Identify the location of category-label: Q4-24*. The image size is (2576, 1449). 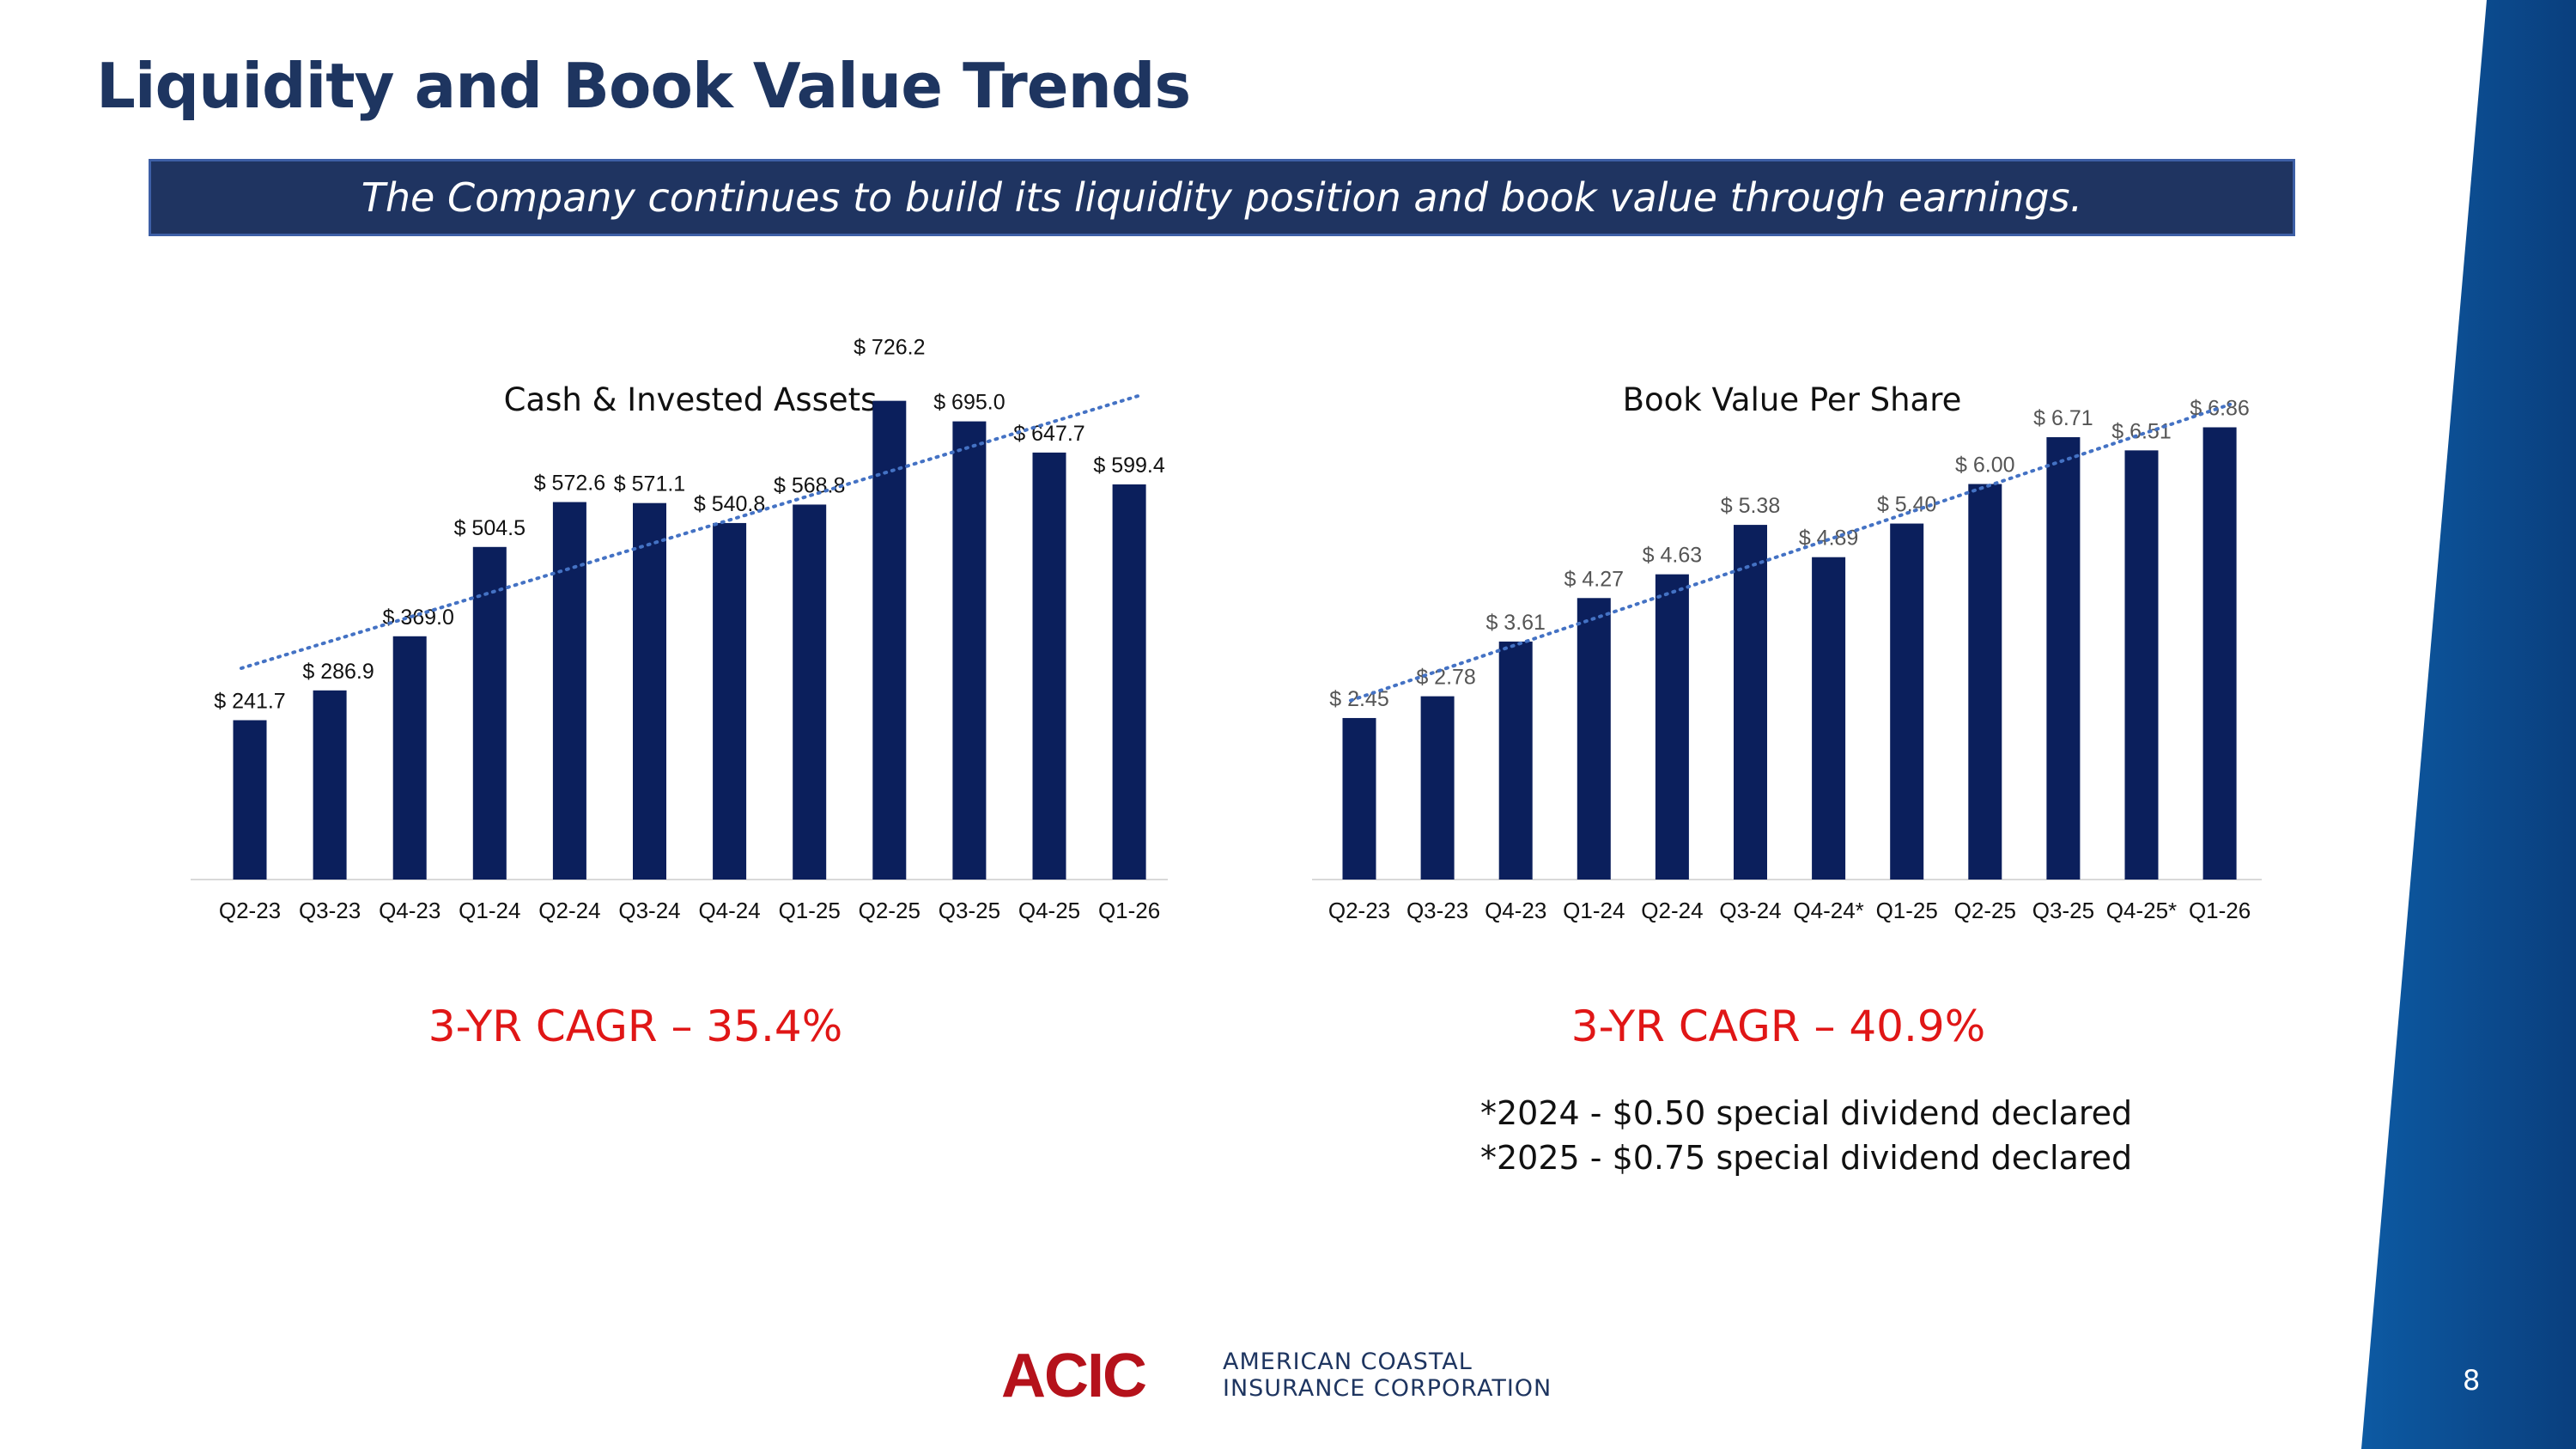
(1828, 910).